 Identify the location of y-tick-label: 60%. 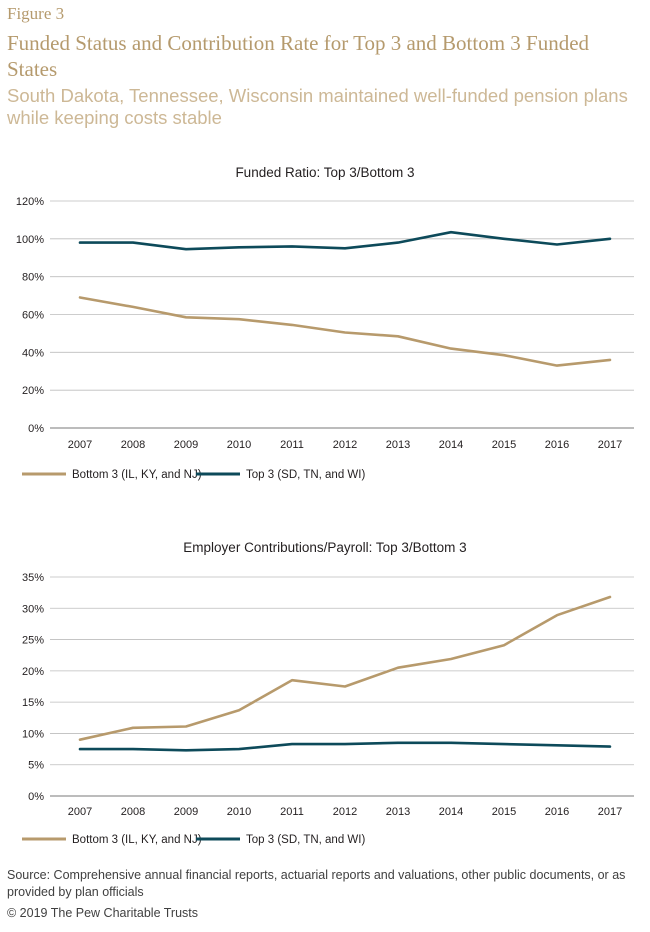
(33, 316).